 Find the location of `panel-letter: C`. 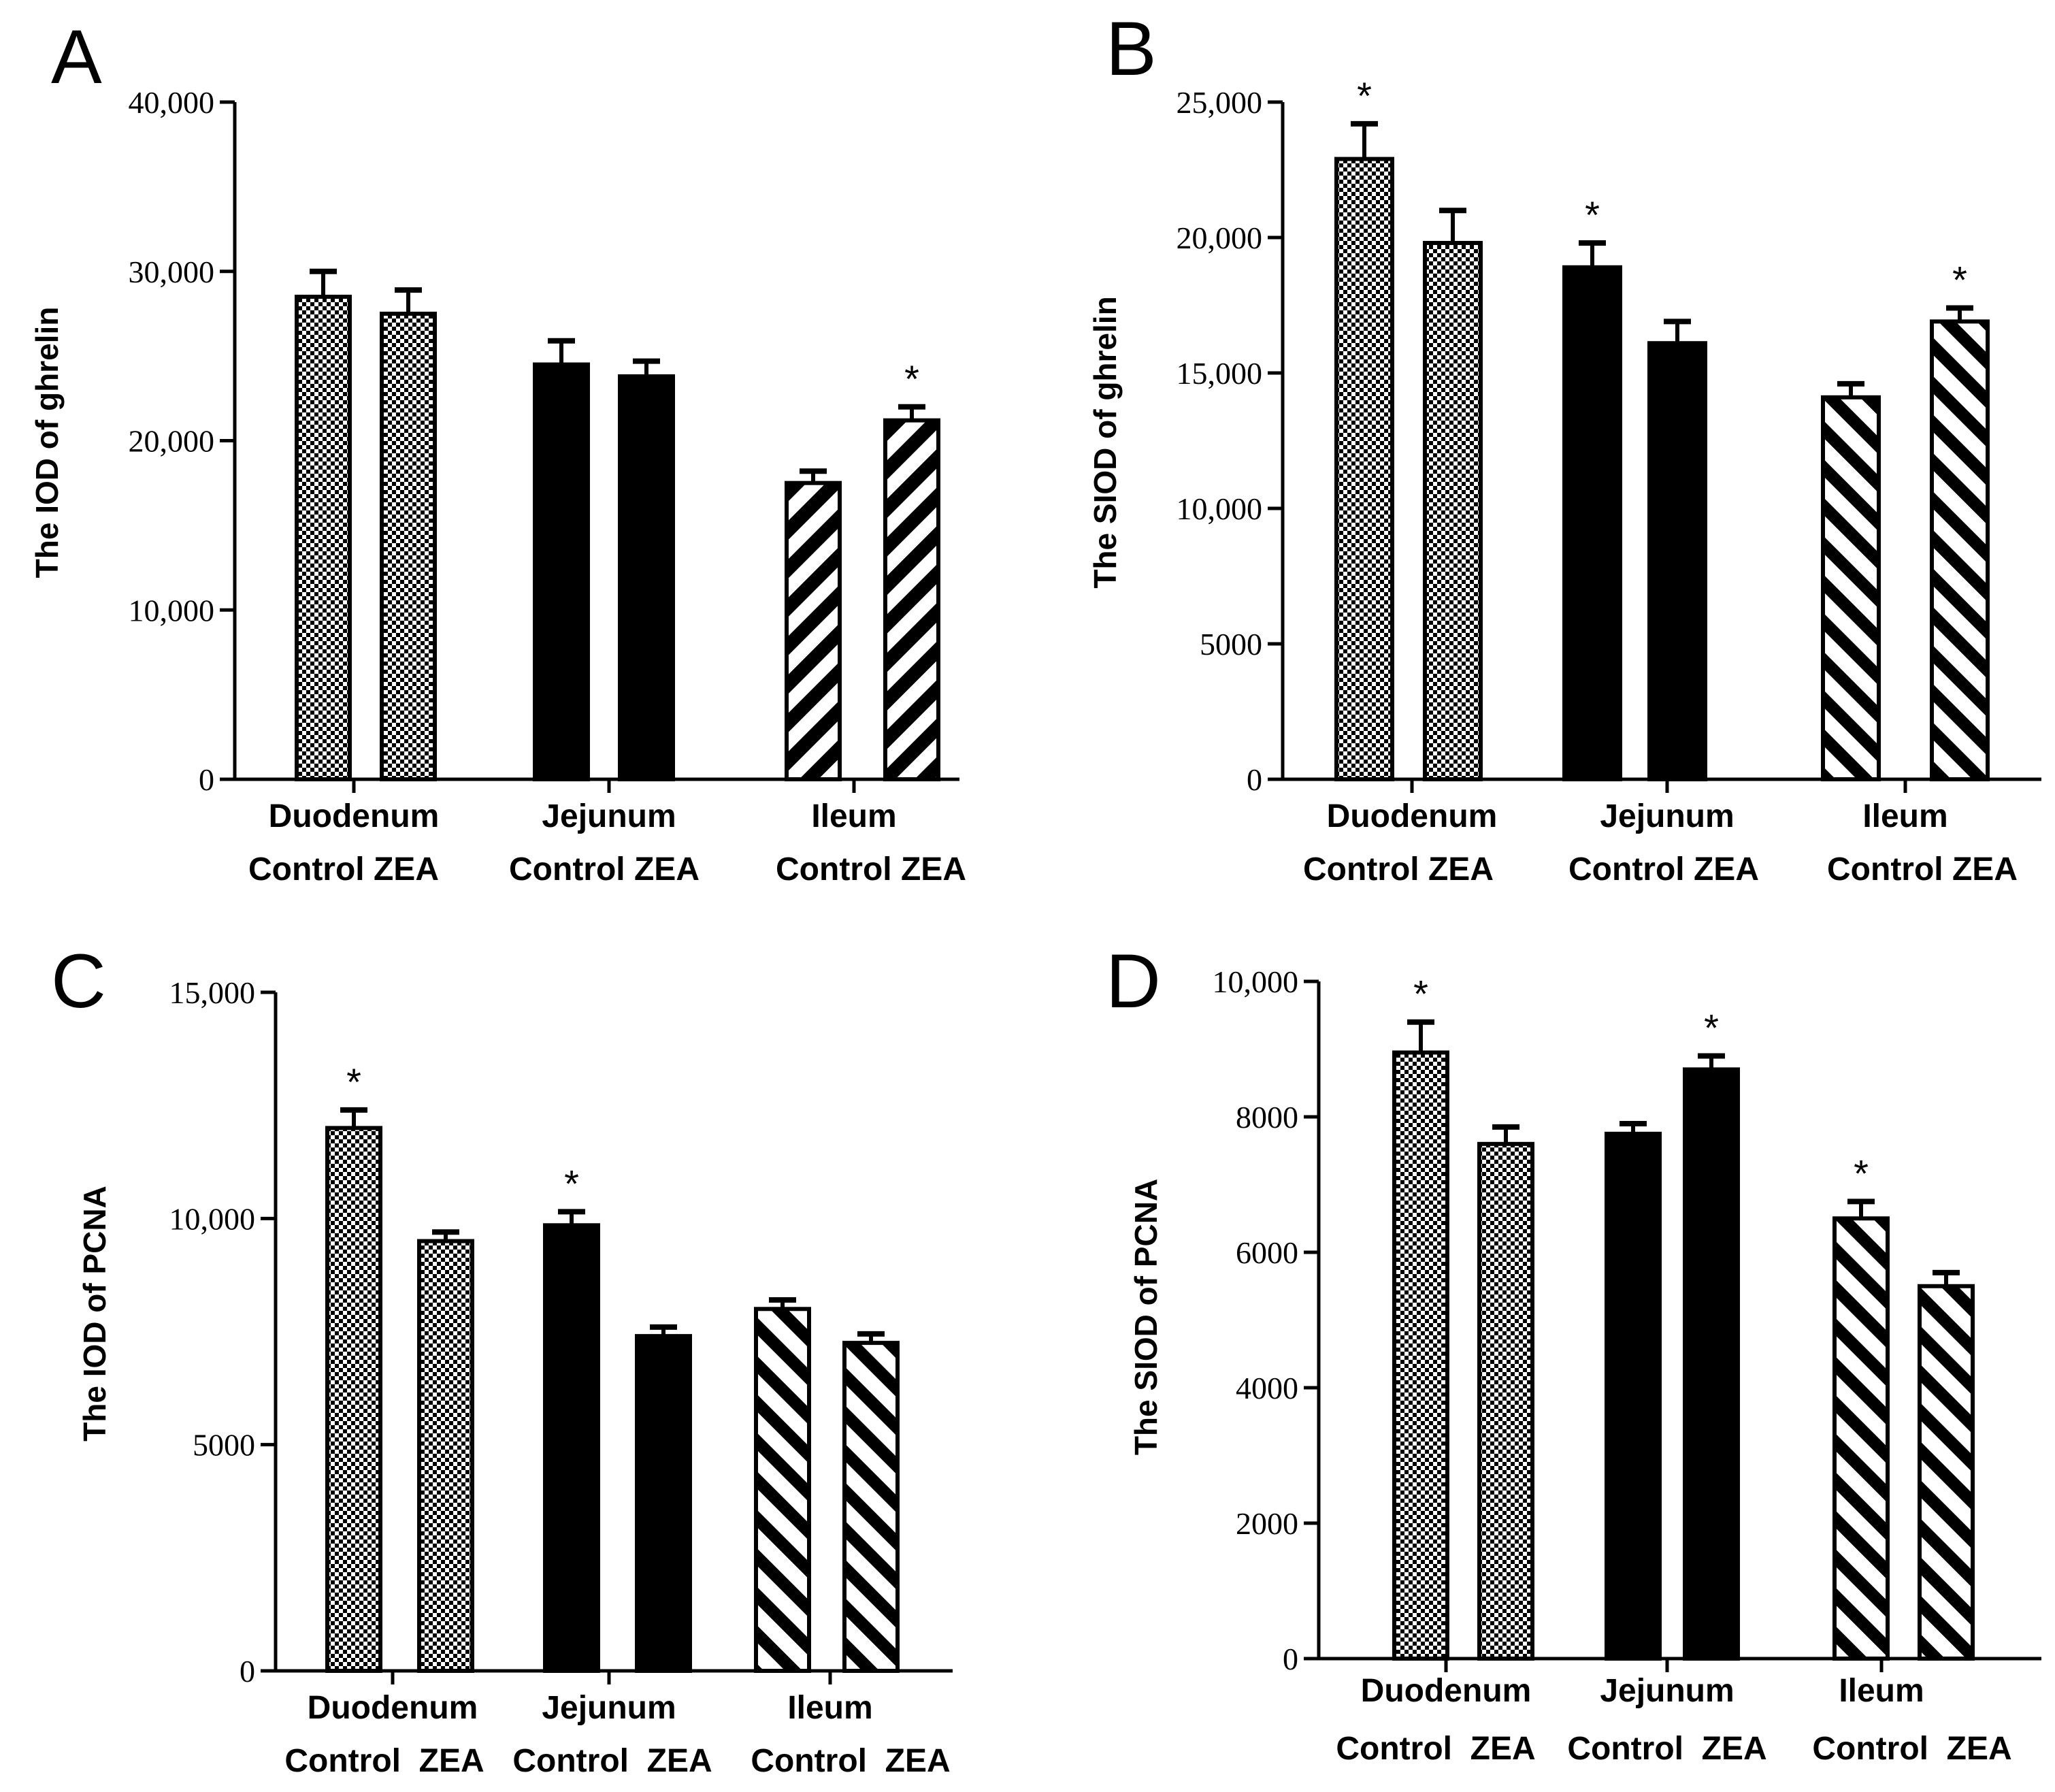

panel-letter: C is located at coordinates (78, 982).